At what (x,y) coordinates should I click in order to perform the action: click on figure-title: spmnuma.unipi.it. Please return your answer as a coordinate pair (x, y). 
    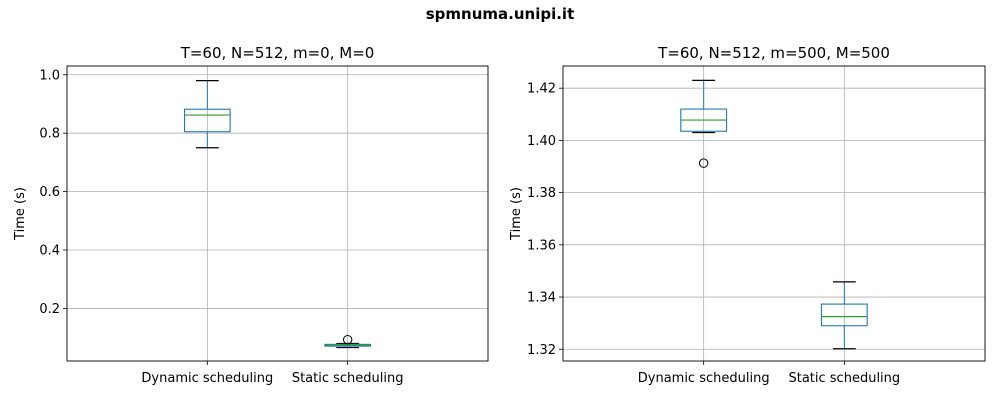
    Looking at the image, I should click on (500, 14).